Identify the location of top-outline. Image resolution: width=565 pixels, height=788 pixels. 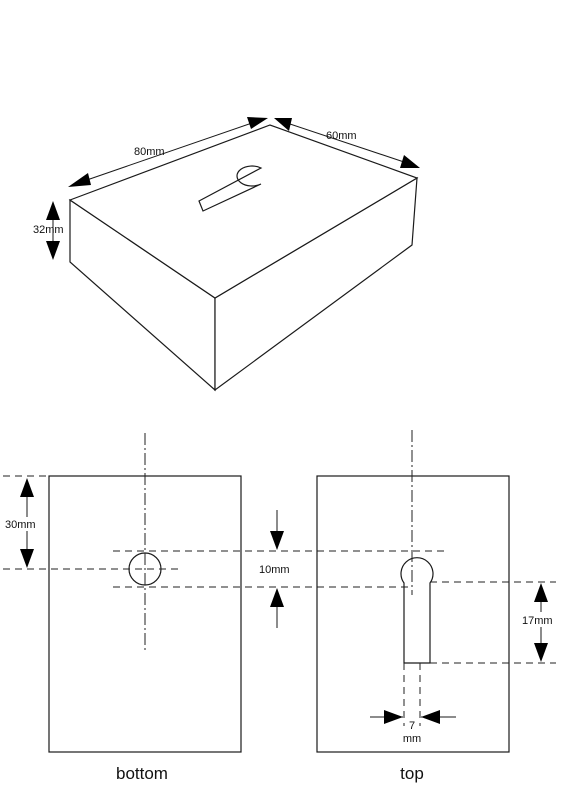
(413, 614).